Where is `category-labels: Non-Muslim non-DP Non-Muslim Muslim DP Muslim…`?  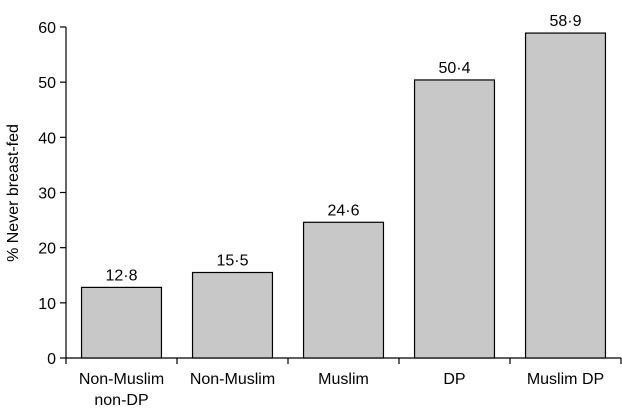 category-labels: Non-Muslim non-DP Non-Muslim Muslim DP Muslim… is located at coordinates (341, 390).